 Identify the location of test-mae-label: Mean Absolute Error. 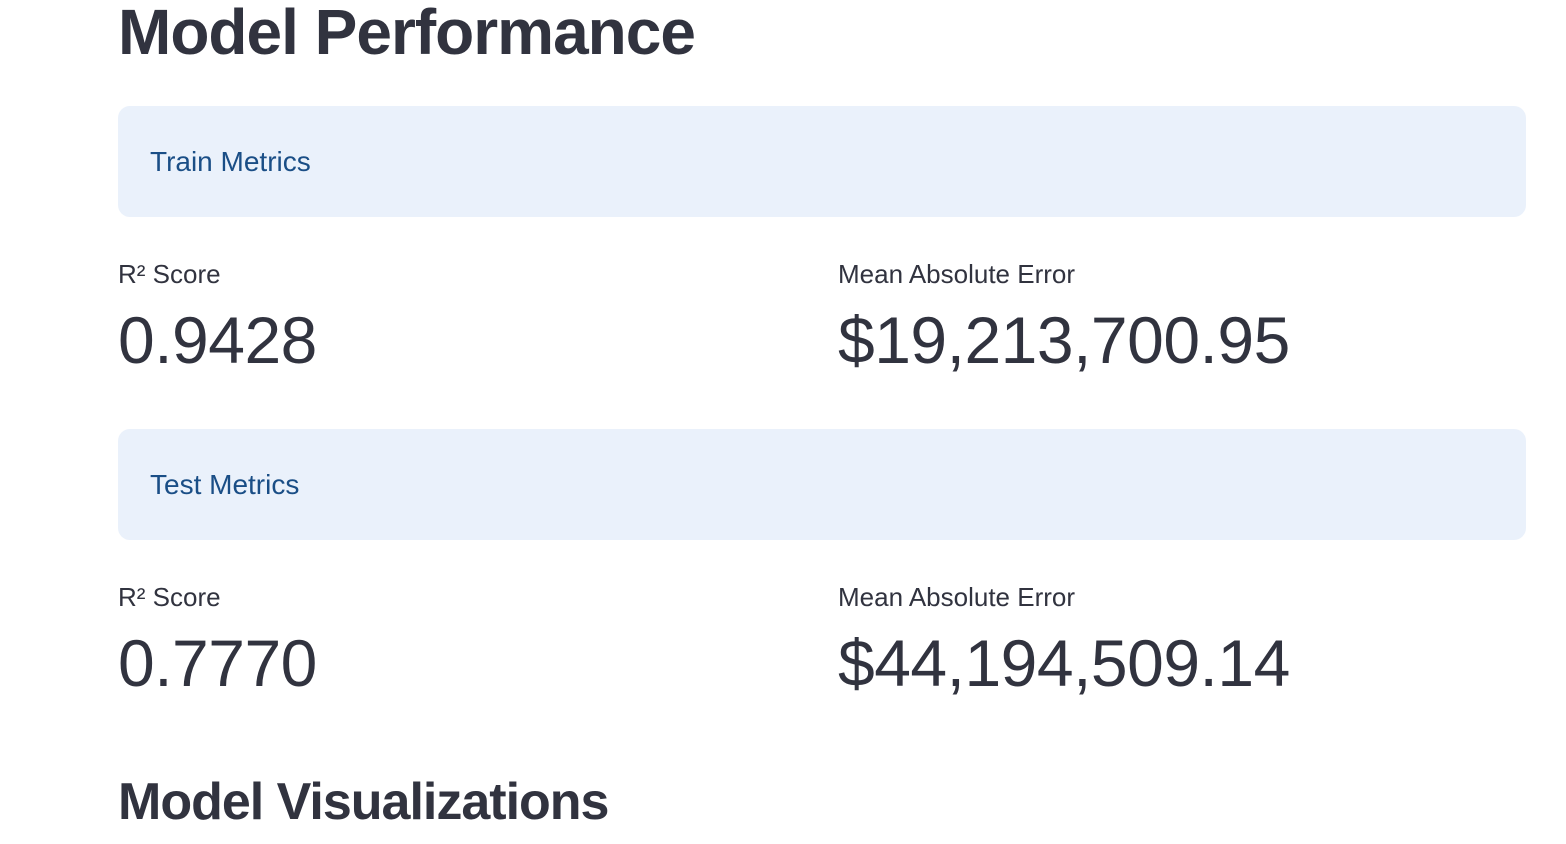
(957, 597).